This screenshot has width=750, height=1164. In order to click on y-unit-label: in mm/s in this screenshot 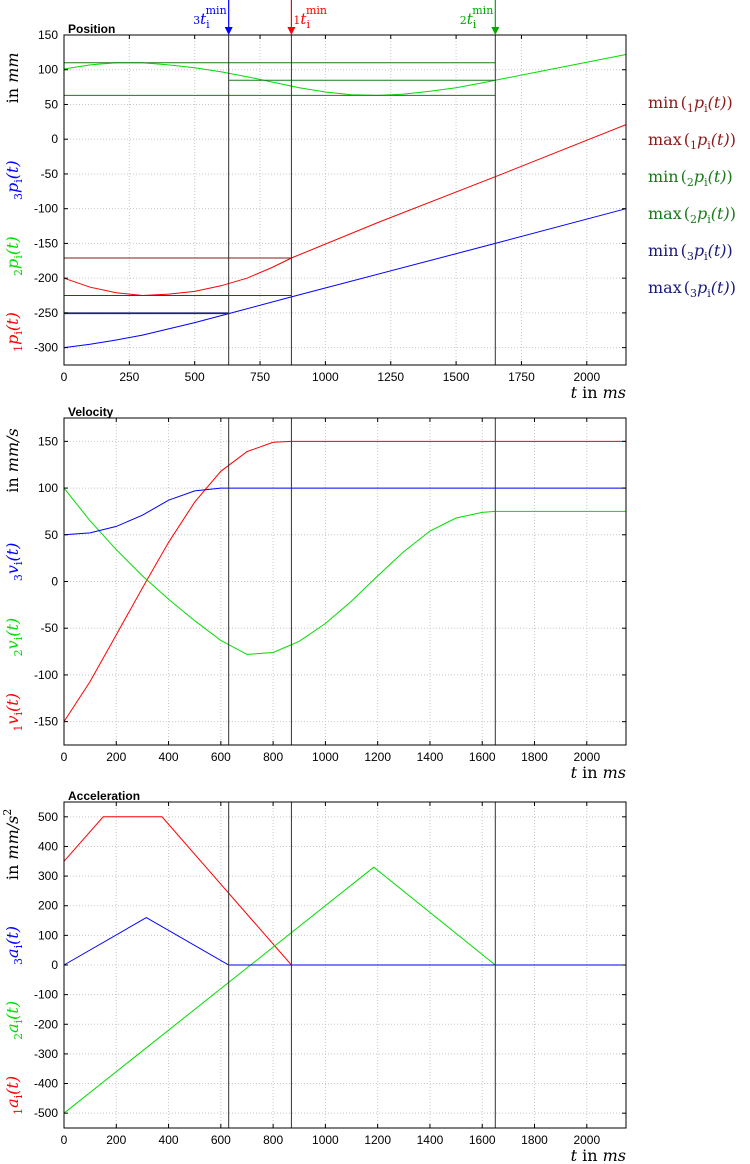, I will do `click(12, 460)`.